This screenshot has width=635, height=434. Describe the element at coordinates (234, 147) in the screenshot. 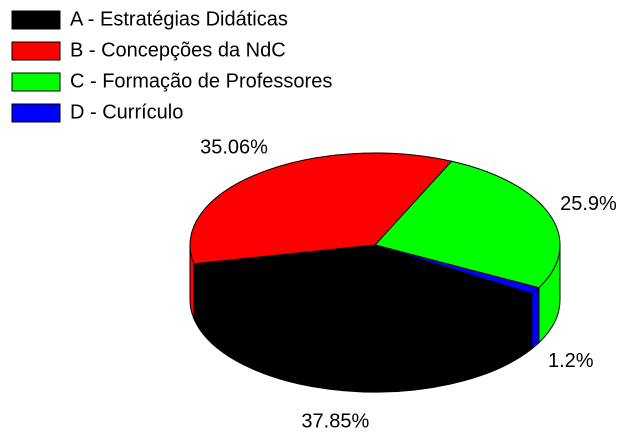

I see `data-label: 35.06%` at that location.